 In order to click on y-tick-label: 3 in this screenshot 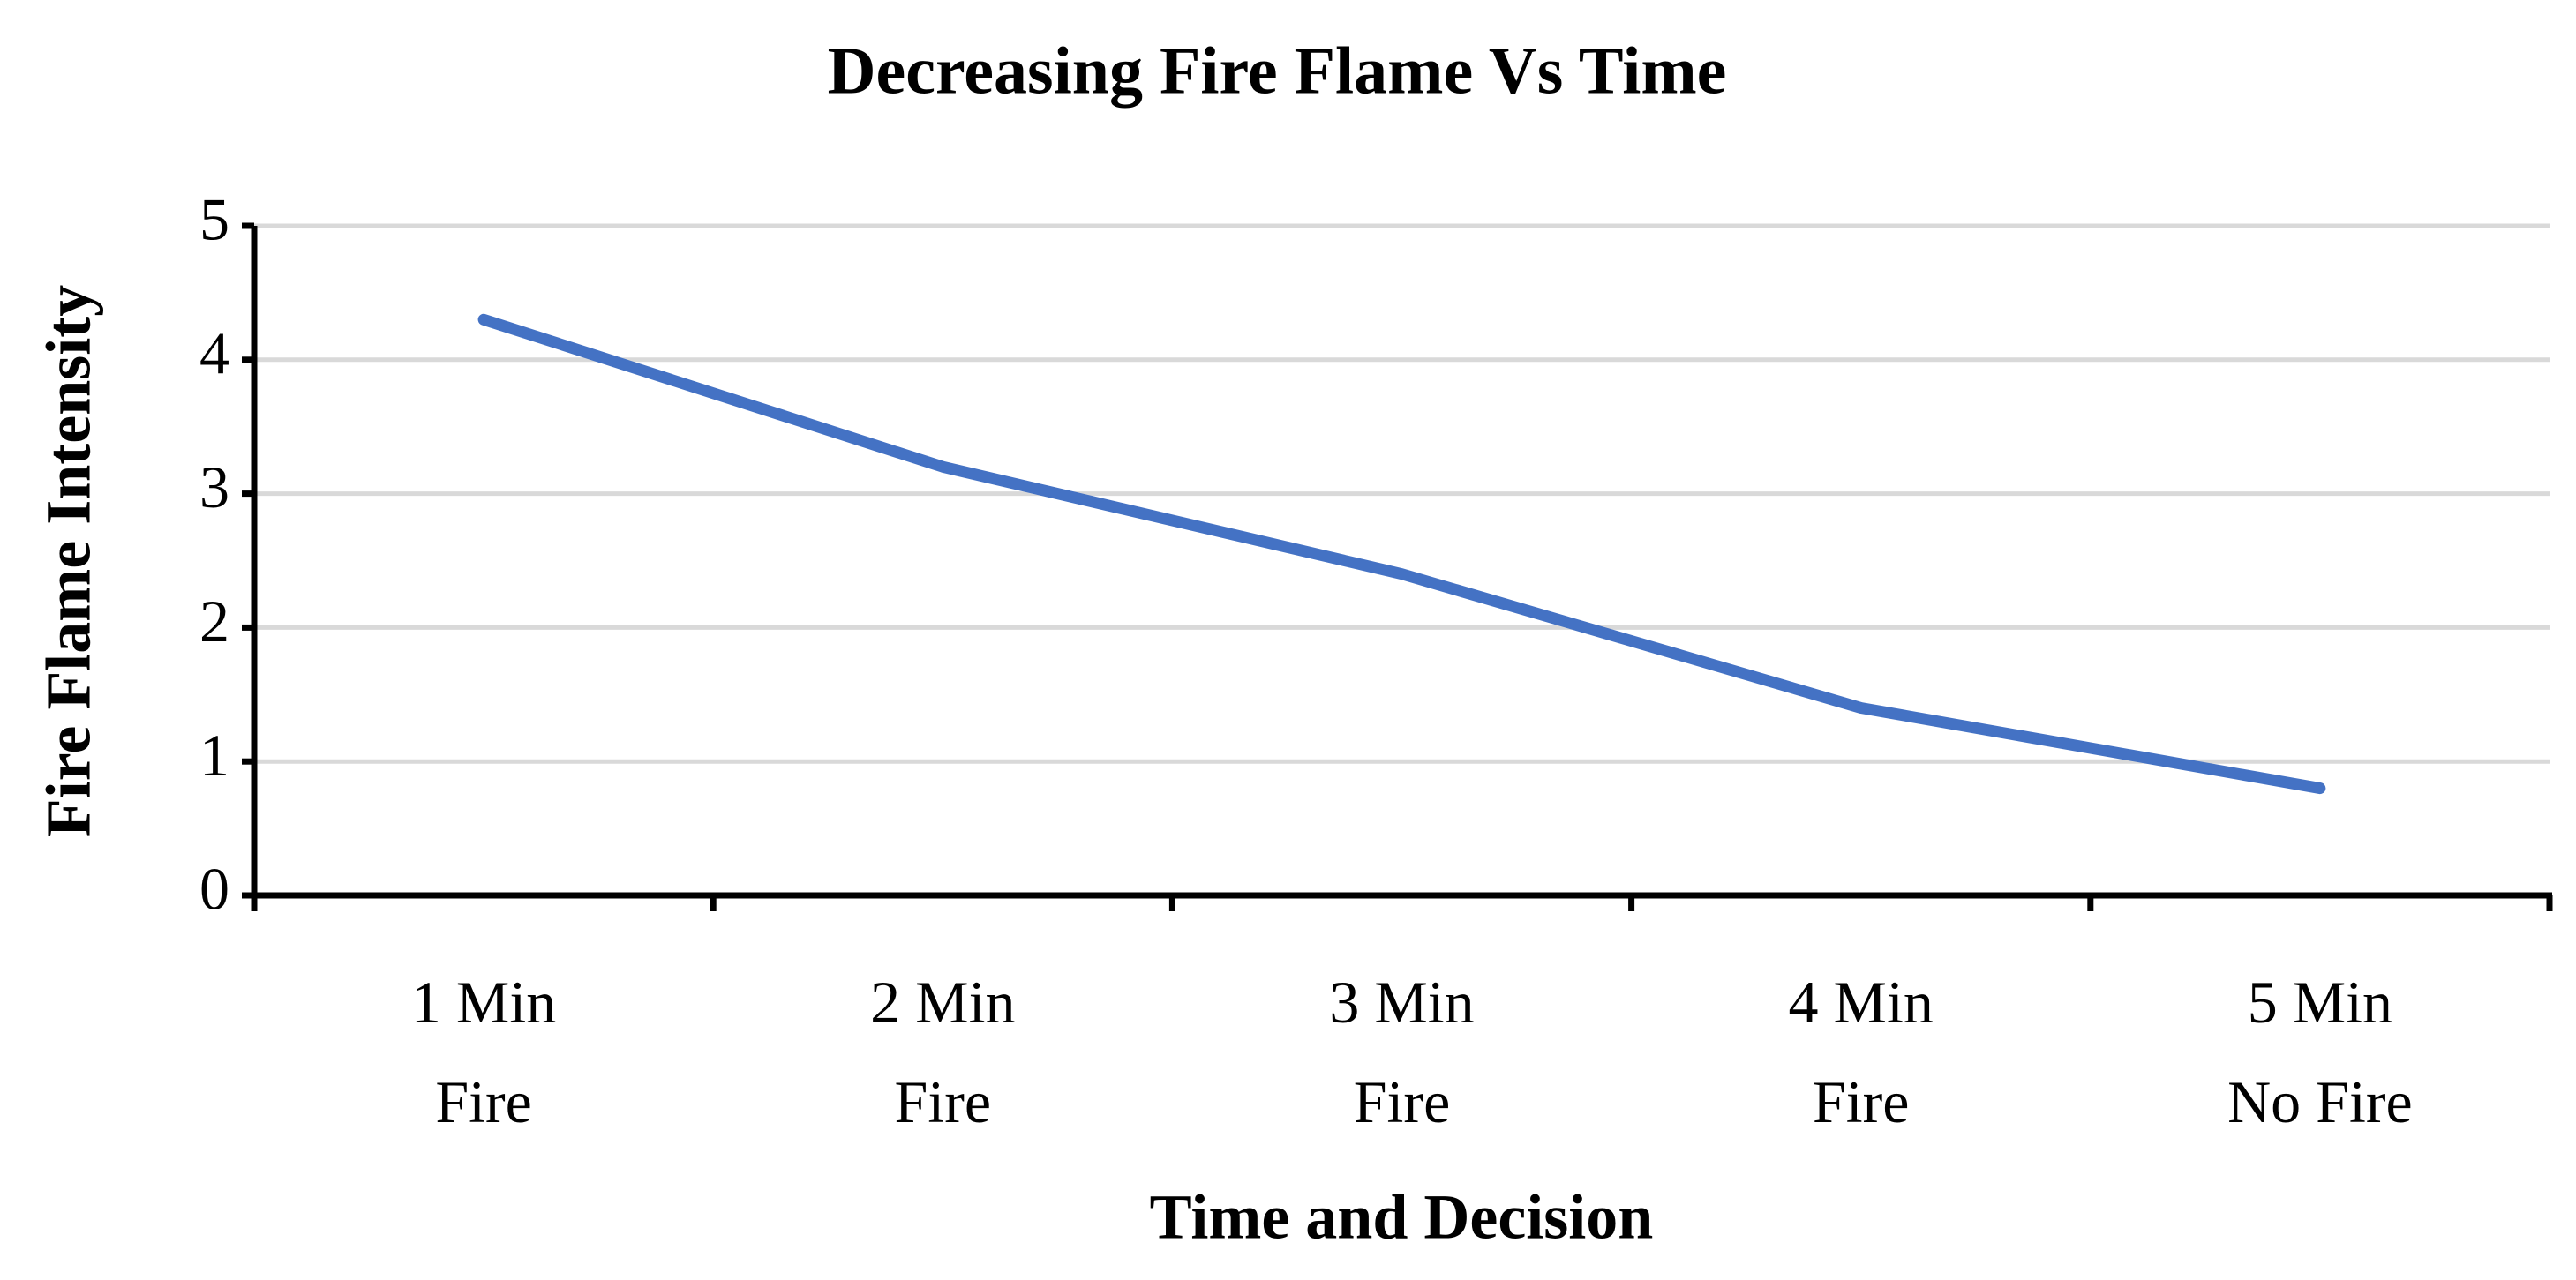, I will do `click(214, 486)`.